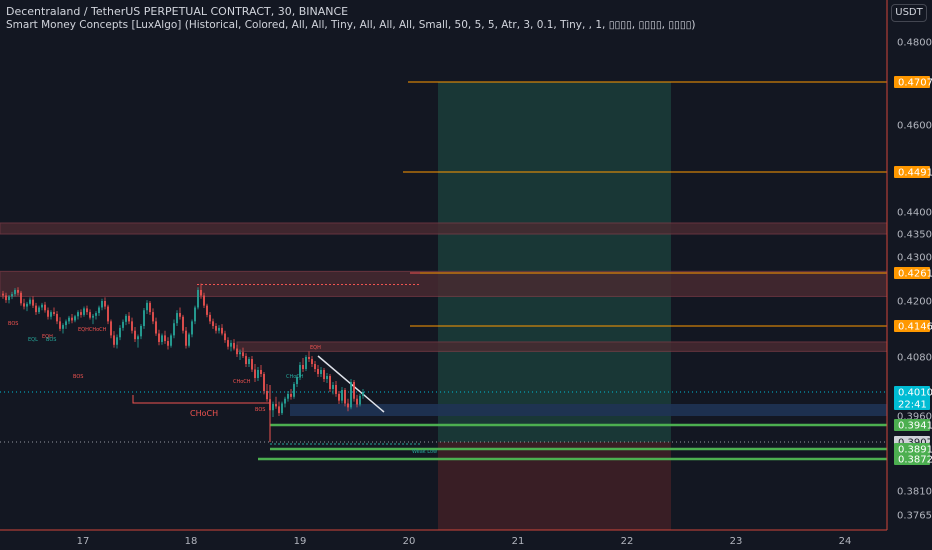  What do you see at coordinates (83, 541) in the screenshot?
I see `time-tick-label: 17` at bounding box center [83, 541].